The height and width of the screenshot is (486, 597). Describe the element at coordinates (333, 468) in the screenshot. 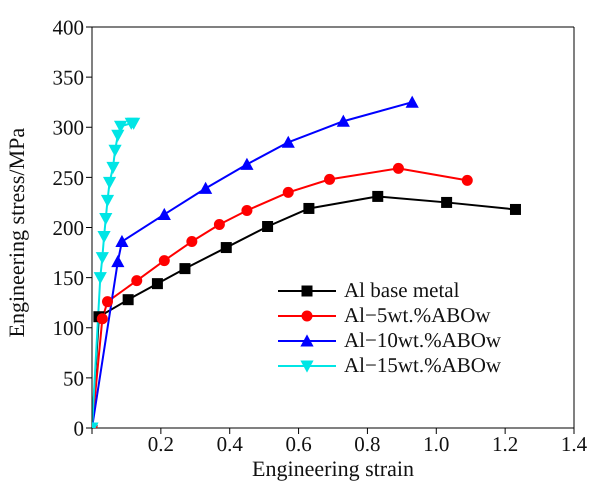

I see `x-axis-title: Engineering strain` at that location.